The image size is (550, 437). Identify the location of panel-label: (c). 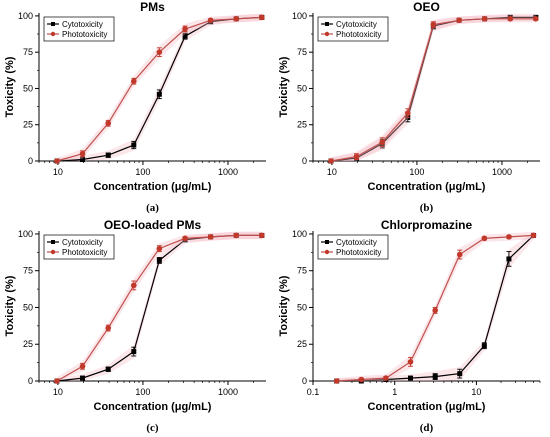
(152, 428).